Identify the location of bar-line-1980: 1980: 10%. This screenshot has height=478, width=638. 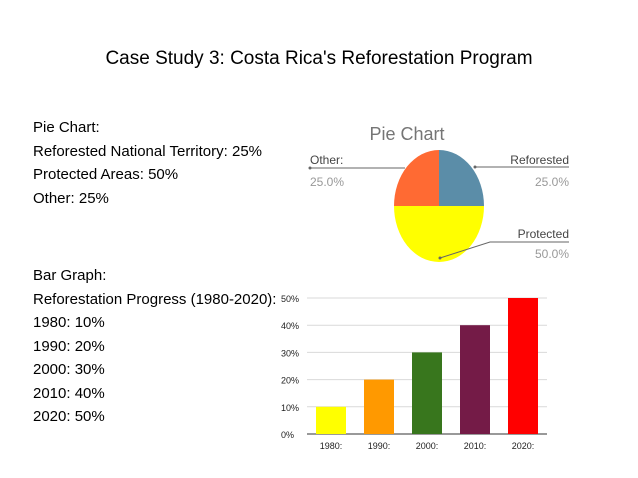
(69, 322).